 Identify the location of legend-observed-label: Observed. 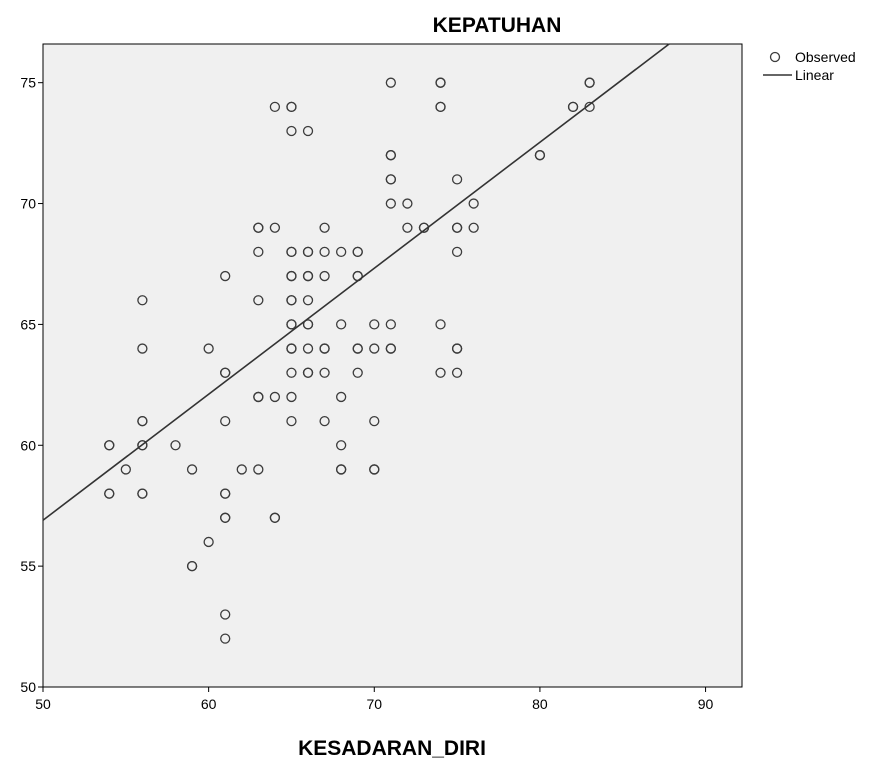
(825, 57).